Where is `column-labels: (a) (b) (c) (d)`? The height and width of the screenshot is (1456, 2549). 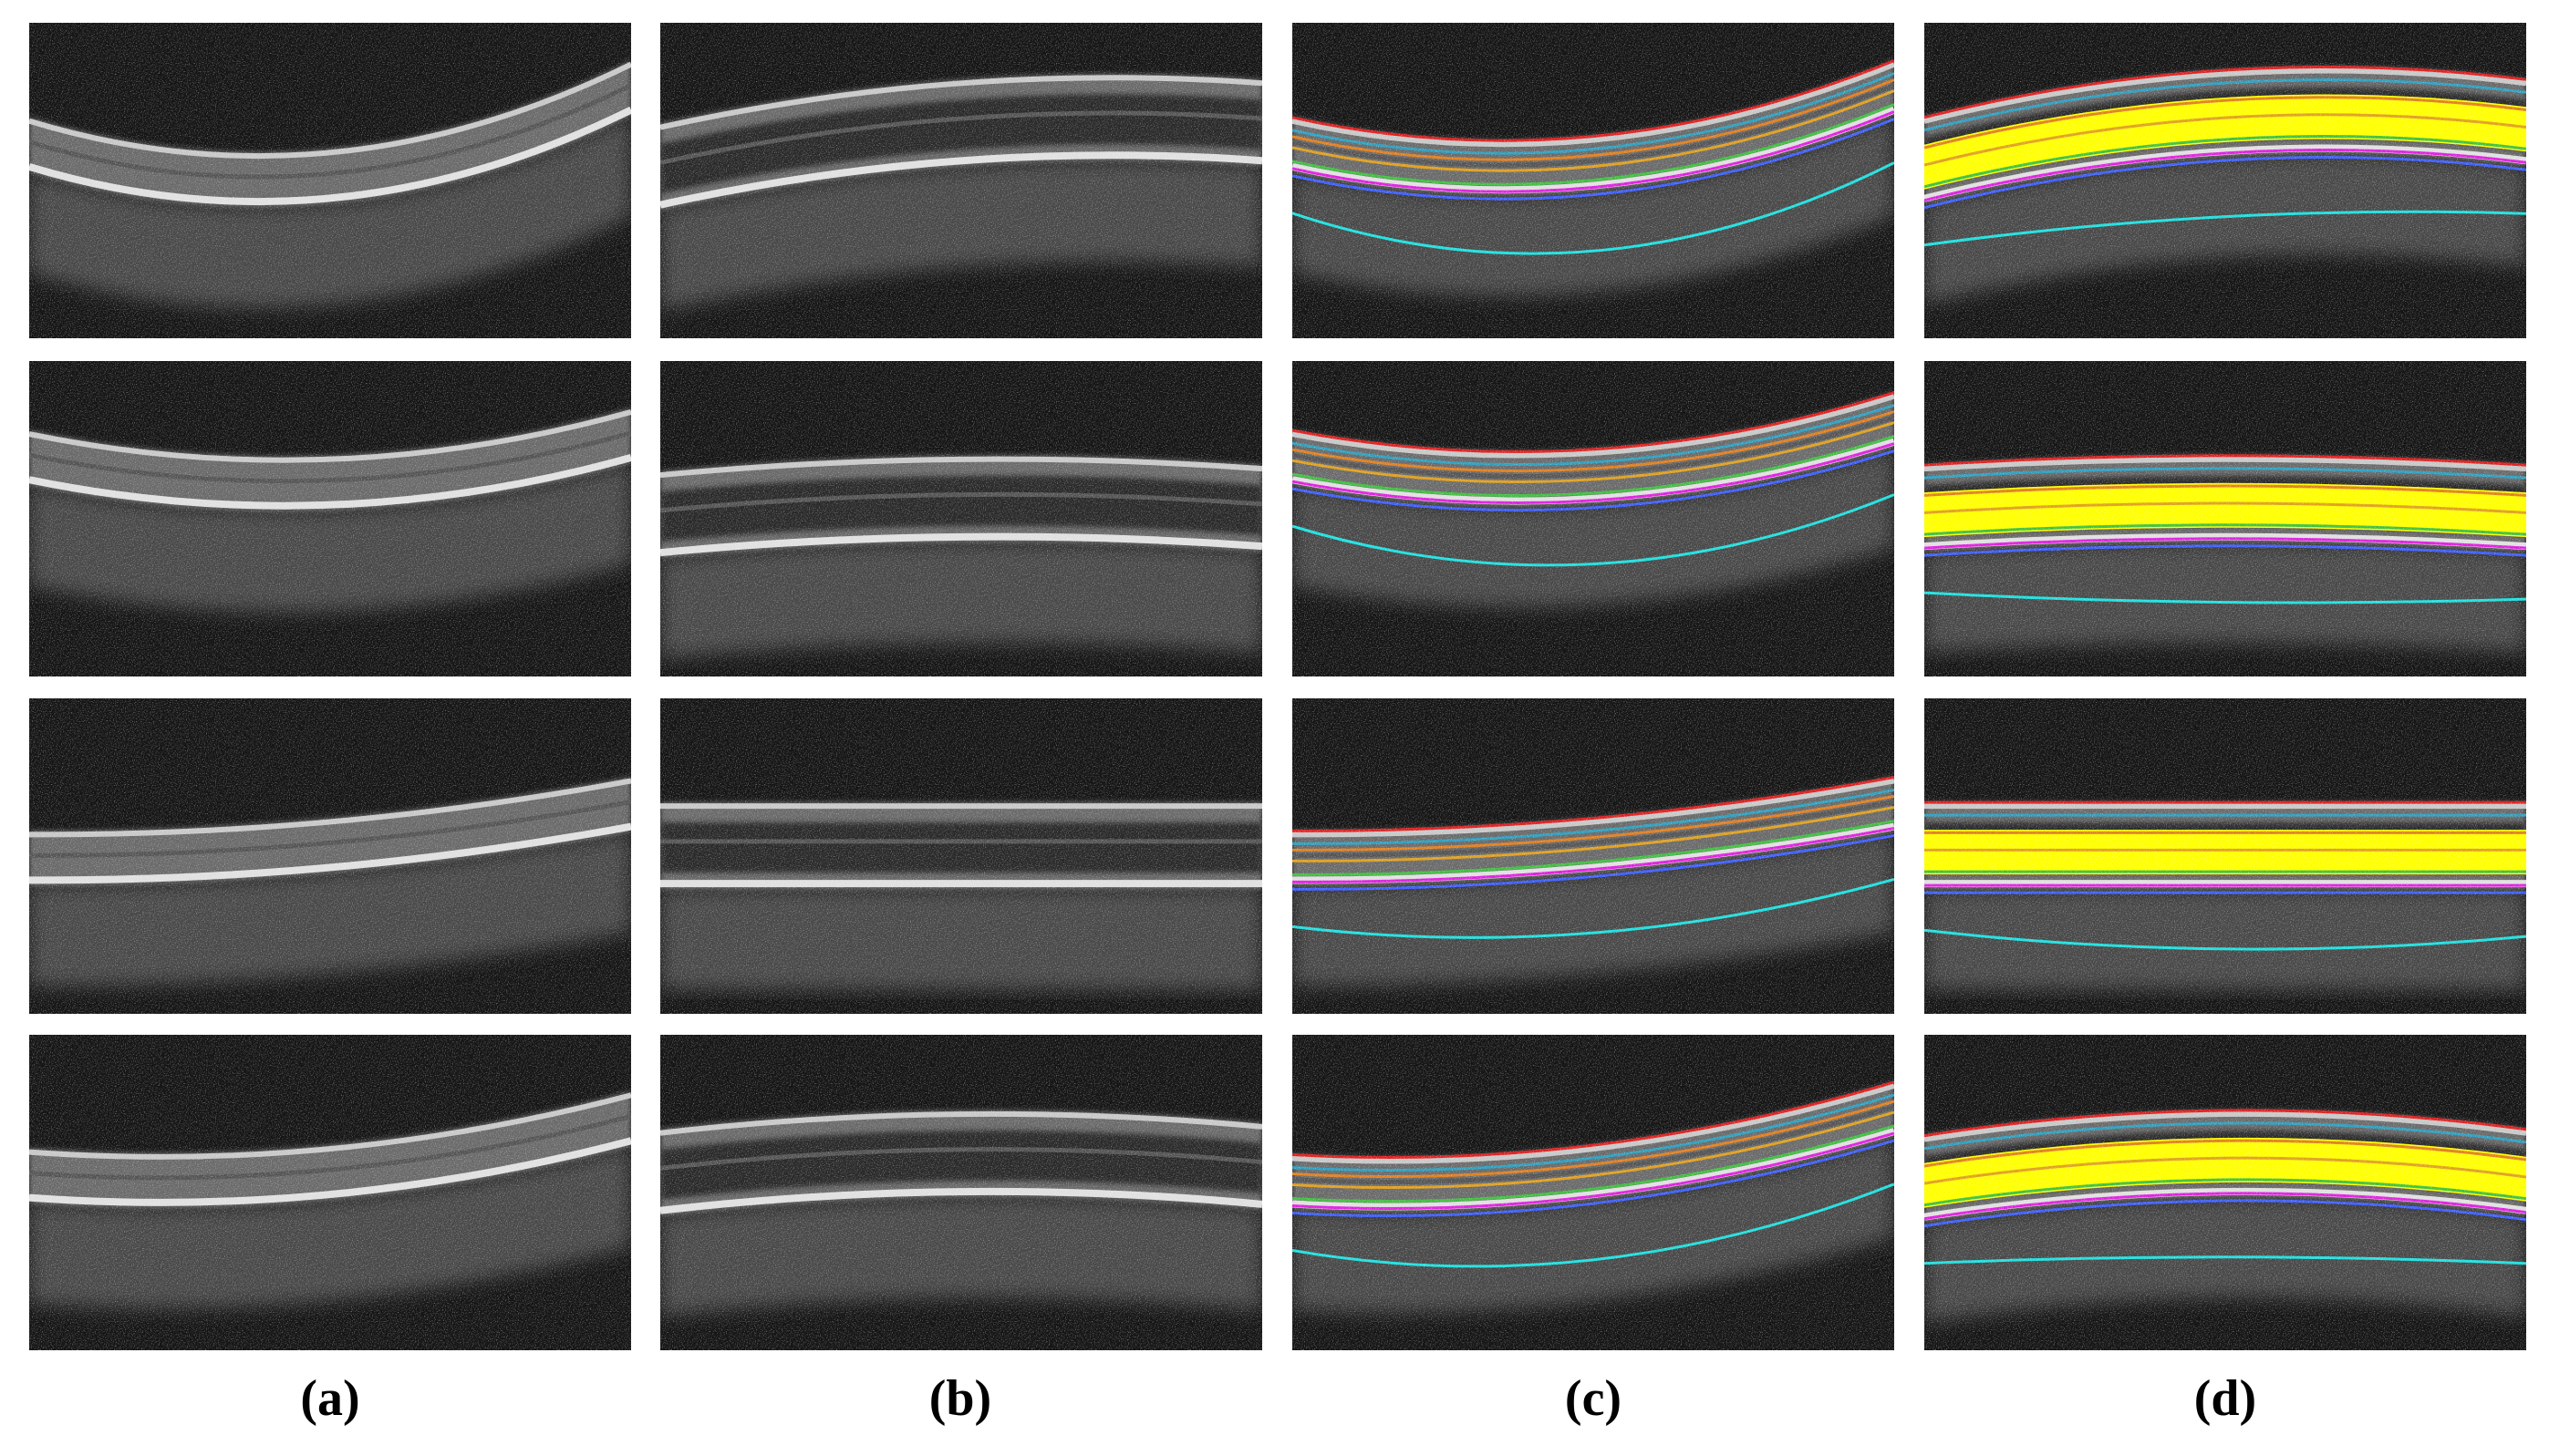
column-labels: (a) (b) (c) (d) is located at coordinates (1278, 1398).